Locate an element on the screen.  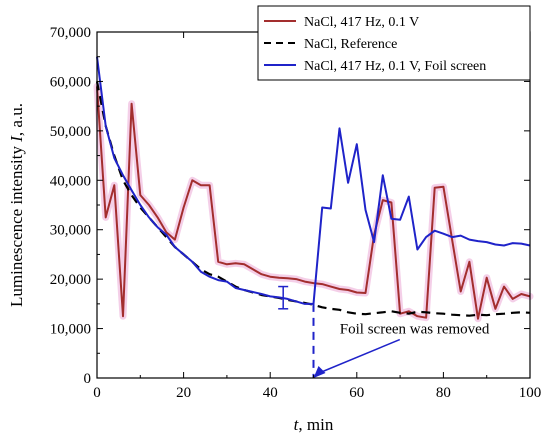
x-axis-title: t, min is located at coordinates (314, 424).